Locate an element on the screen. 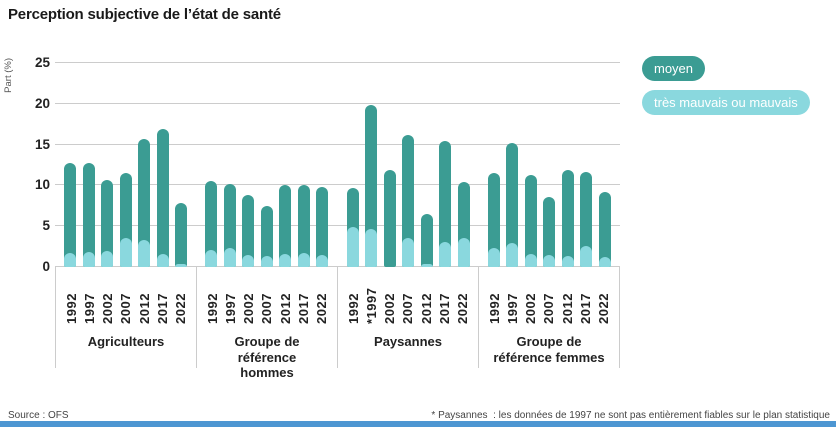 The image size is (836, 427). y-tick-label: 15 is located at coordinates (42, 144).